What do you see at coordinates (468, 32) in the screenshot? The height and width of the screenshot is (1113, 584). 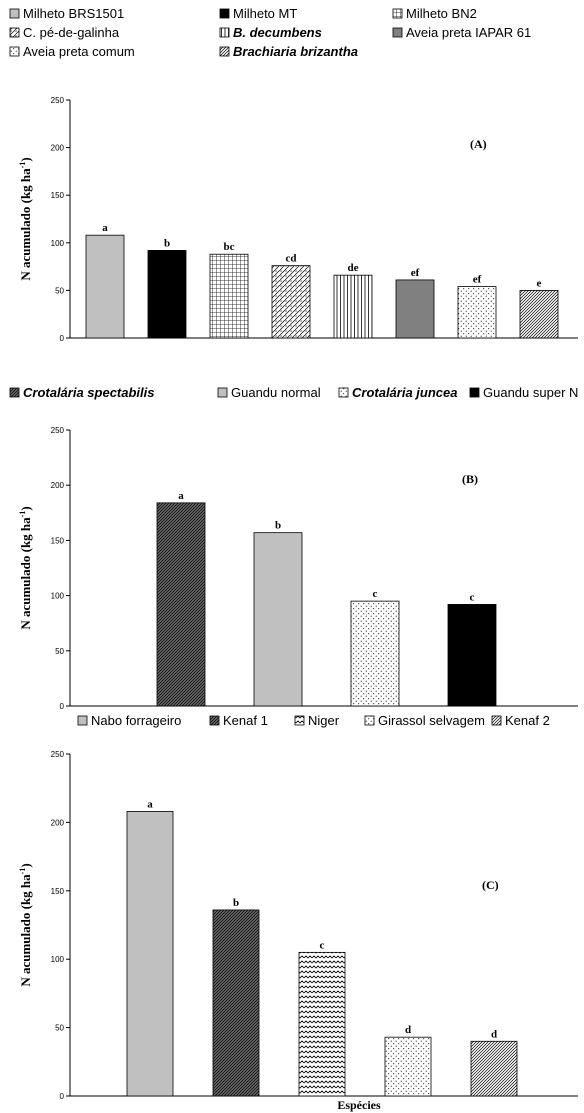 I see `legend-label: Aveia preta IAPAR 61` at bounding box center [468, 32].